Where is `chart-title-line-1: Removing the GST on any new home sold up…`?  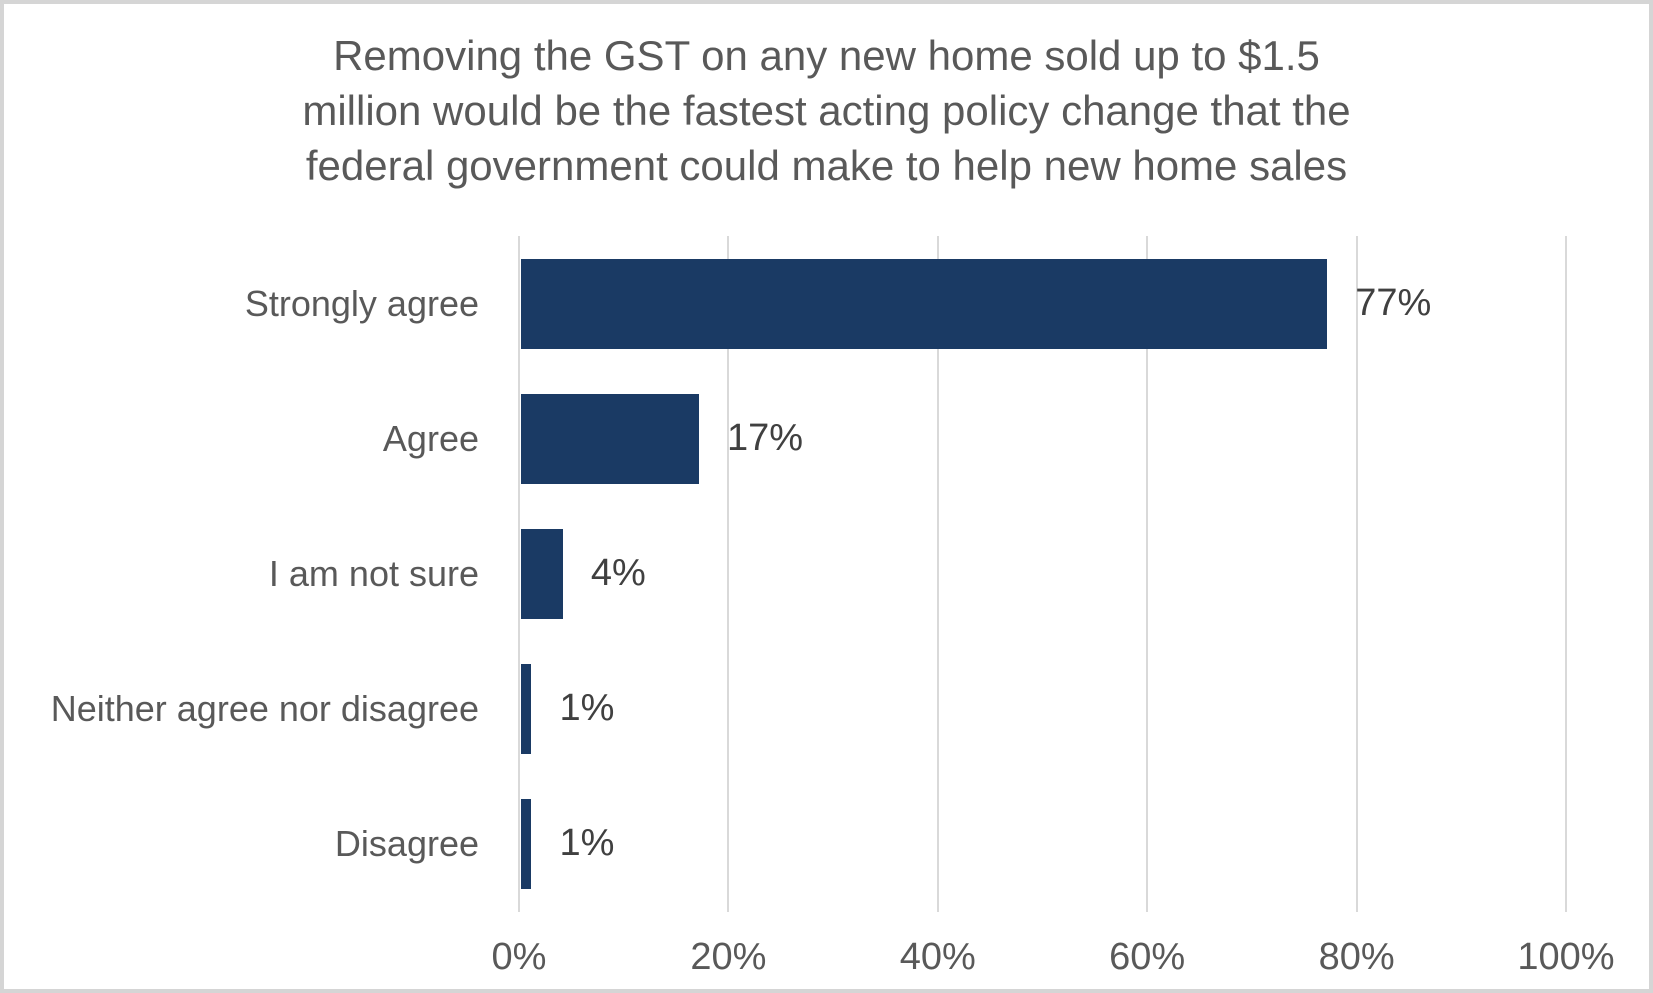
chart-title-line-1: Removing the GST on any new home sold up… is located at coordinates (826, 55).